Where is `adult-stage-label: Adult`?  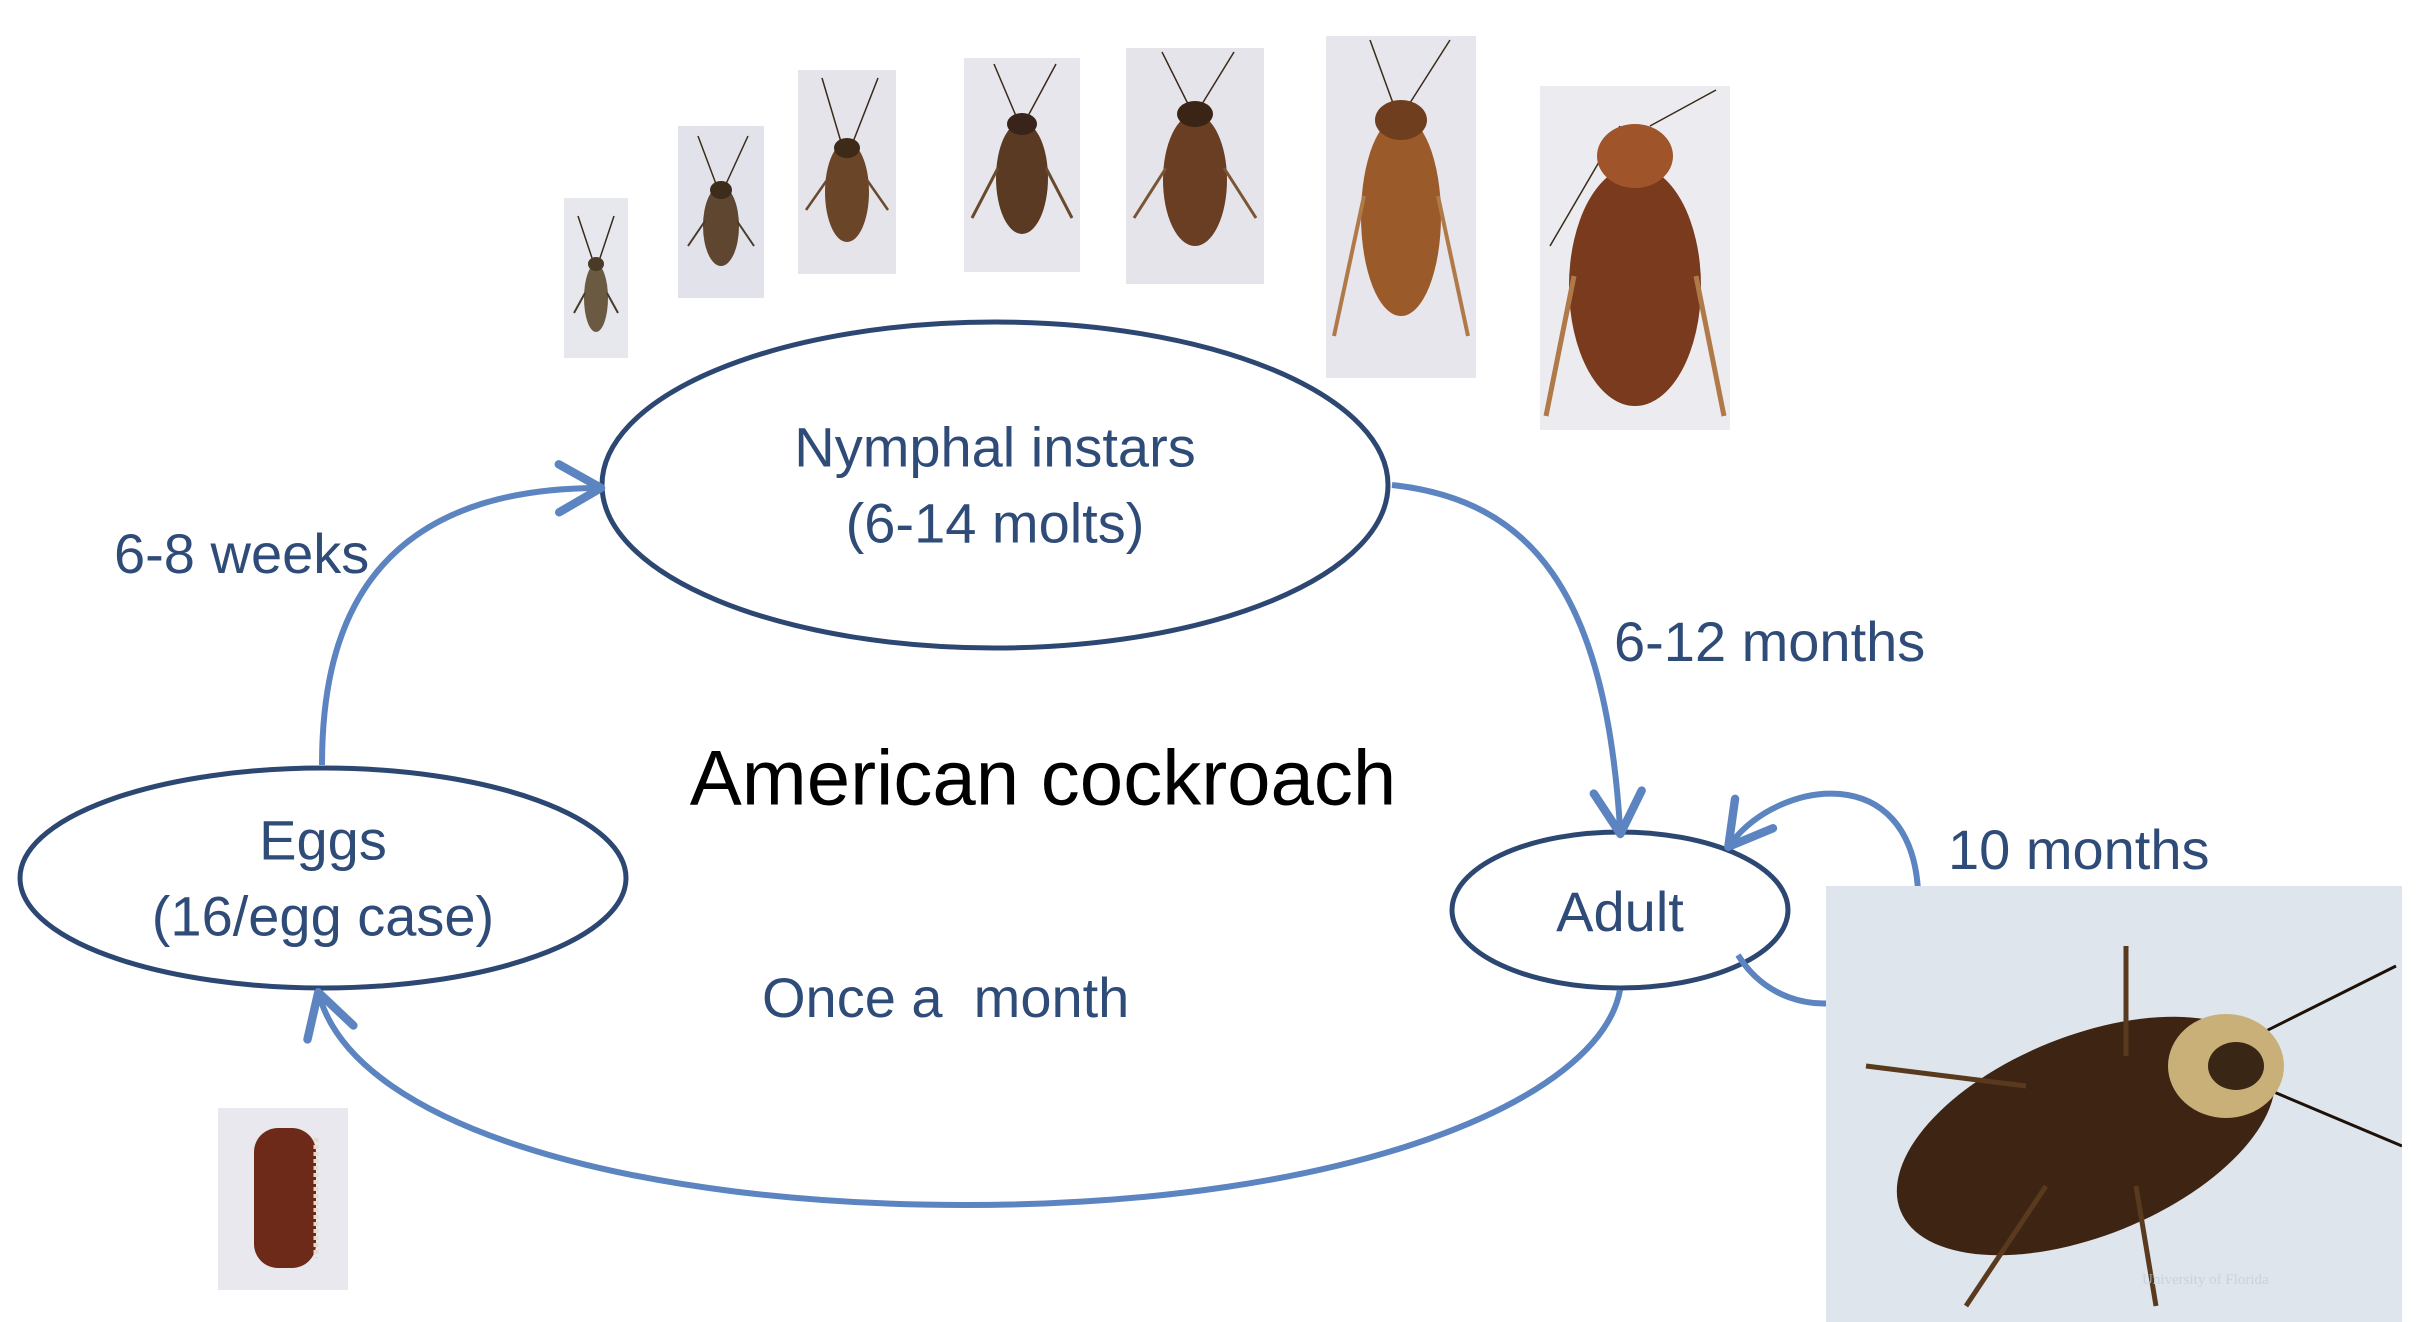
adult-stage-label: Adult is located at coordinates (1620, 912).